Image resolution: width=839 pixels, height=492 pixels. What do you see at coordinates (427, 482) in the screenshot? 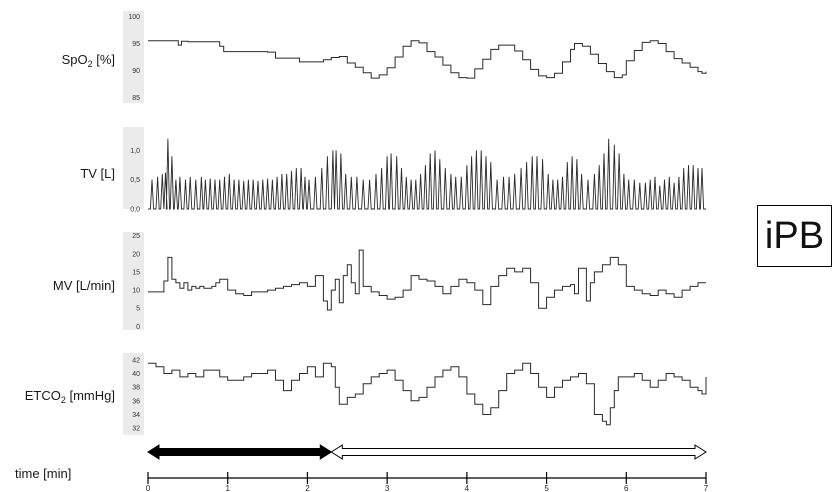
I see `time-axis-ticks: 0 1 2 3 4 5 6 7` at bounding box center [427, 482].